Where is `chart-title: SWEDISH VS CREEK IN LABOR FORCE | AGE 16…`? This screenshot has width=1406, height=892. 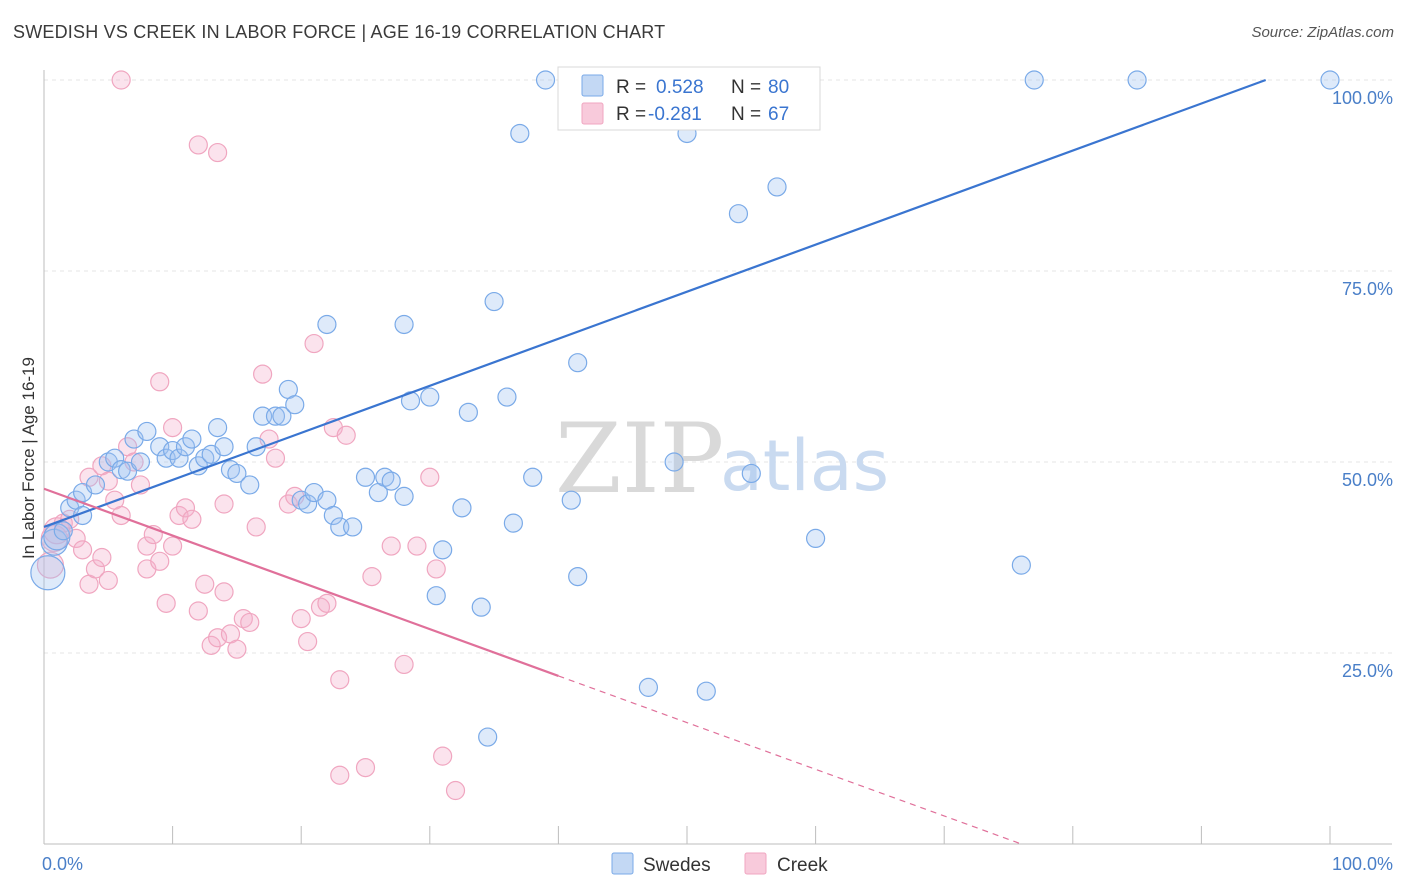 chart-title: SWEDISH VS CREEK IN LABOR FORCE | AGE 16… is located at coordinates (339, 32).